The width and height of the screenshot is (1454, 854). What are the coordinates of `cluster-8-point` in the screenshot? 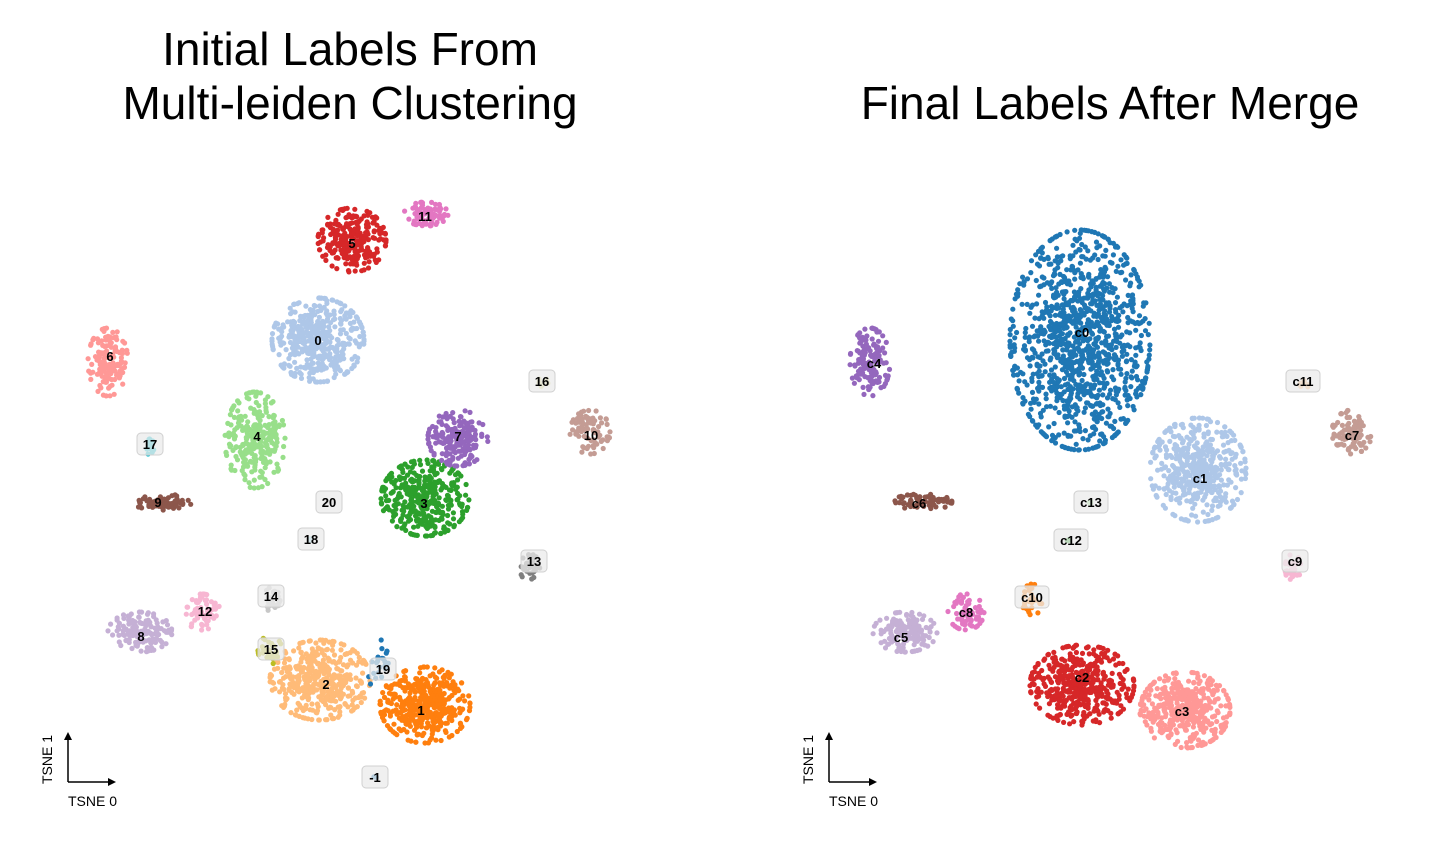 It's located at (126, 640).